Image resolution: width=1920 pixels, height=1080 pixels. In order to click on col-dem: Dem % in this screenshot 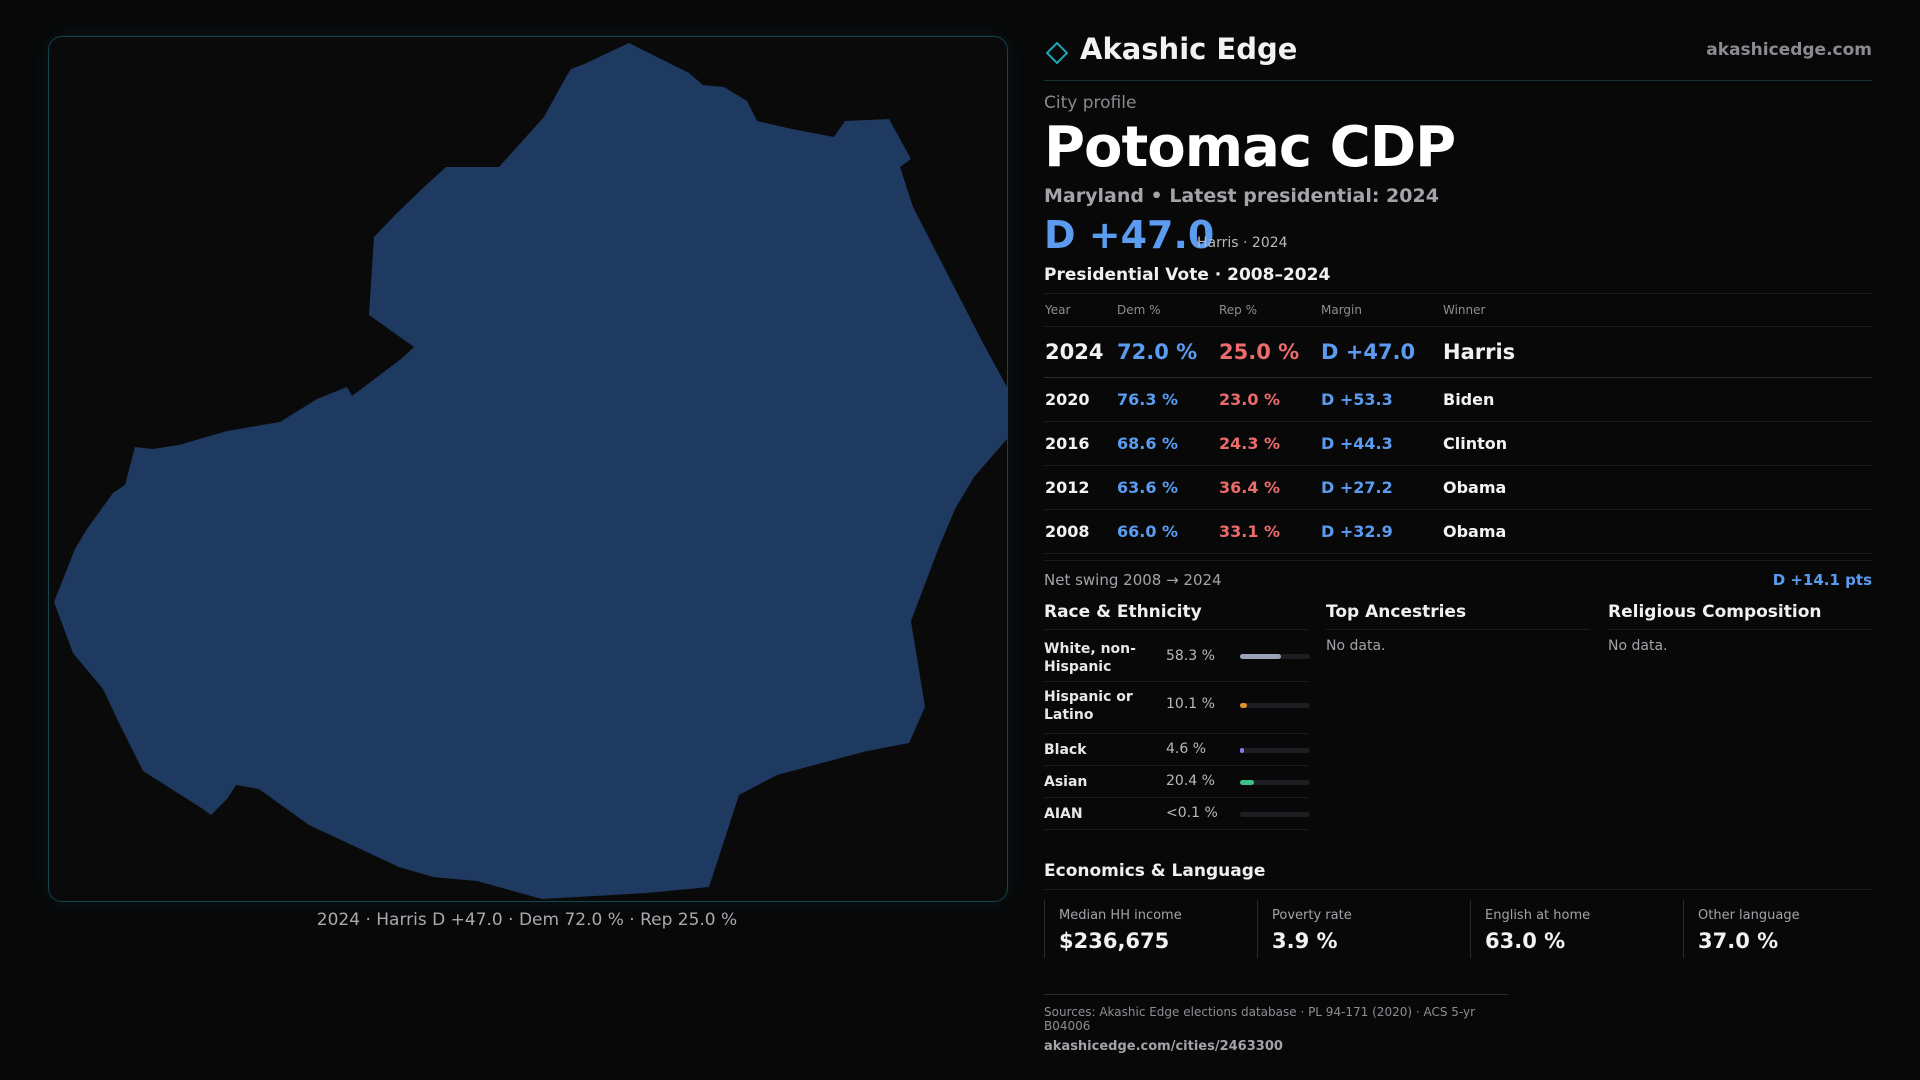, I will do `click(1167, 310)`.